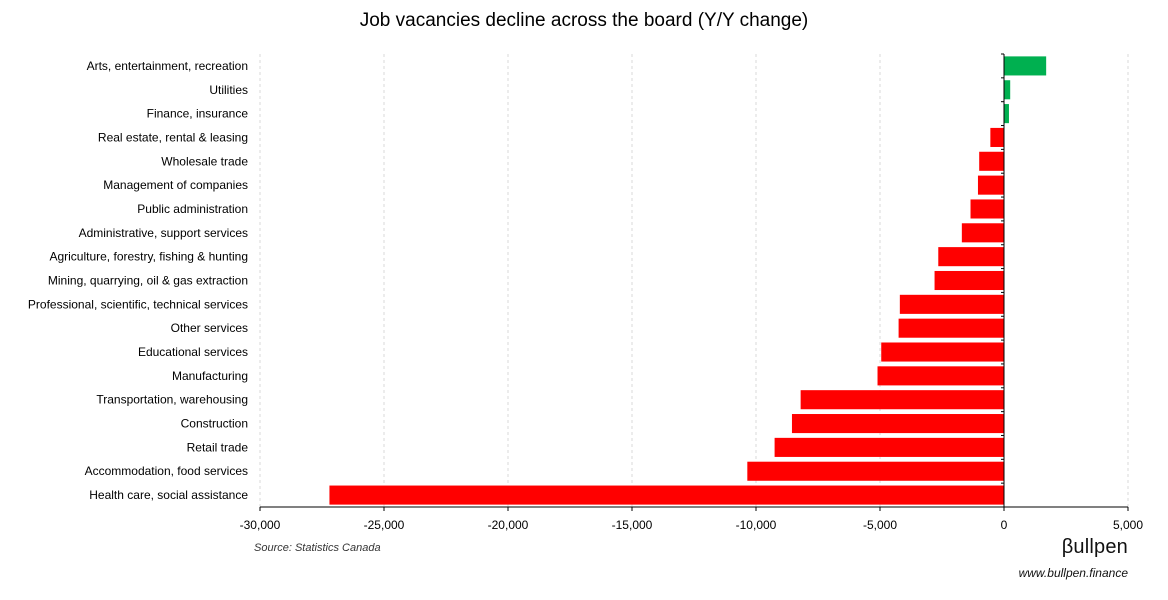  What do you see at coordinates (148, 281) in the screenshot?
I see `category-label: Mining, quarrying, oil & gas extraction` at bounding box center [148, 281].